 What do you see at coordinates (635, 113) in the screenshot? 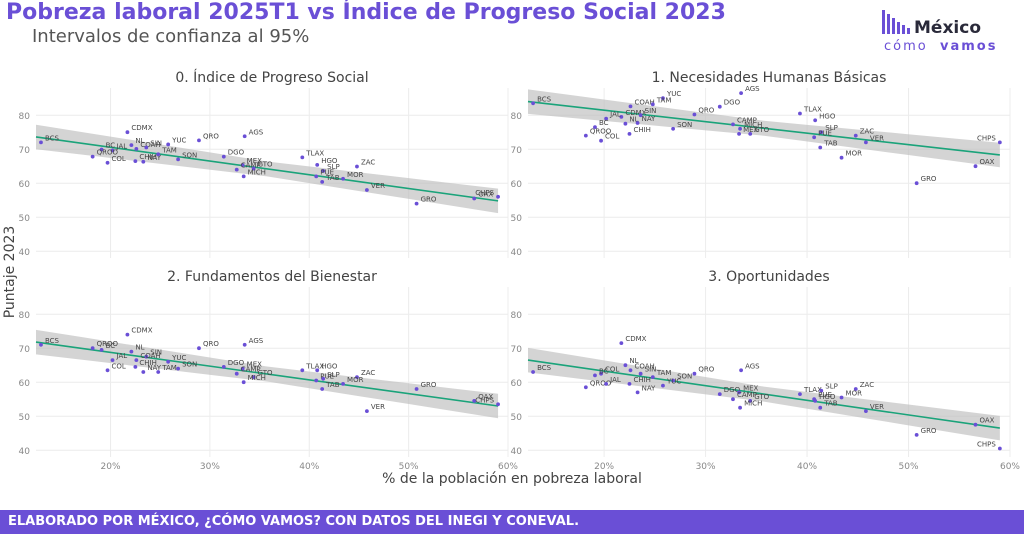
I see `point-label: CDMX` at bounding box center [635, 113].